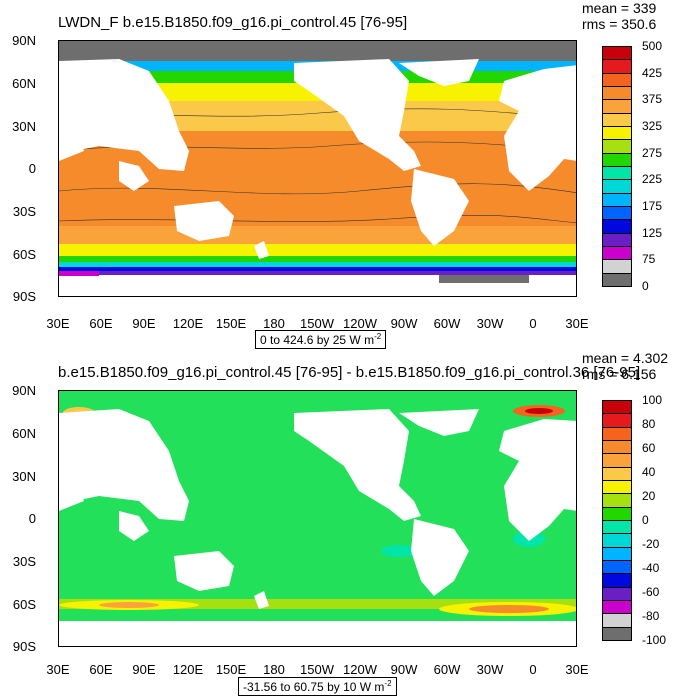  What do you see at coordinates (317, 323) in the screenshot?
I see `lon-label: 150W` at bounding box center [317, 323].